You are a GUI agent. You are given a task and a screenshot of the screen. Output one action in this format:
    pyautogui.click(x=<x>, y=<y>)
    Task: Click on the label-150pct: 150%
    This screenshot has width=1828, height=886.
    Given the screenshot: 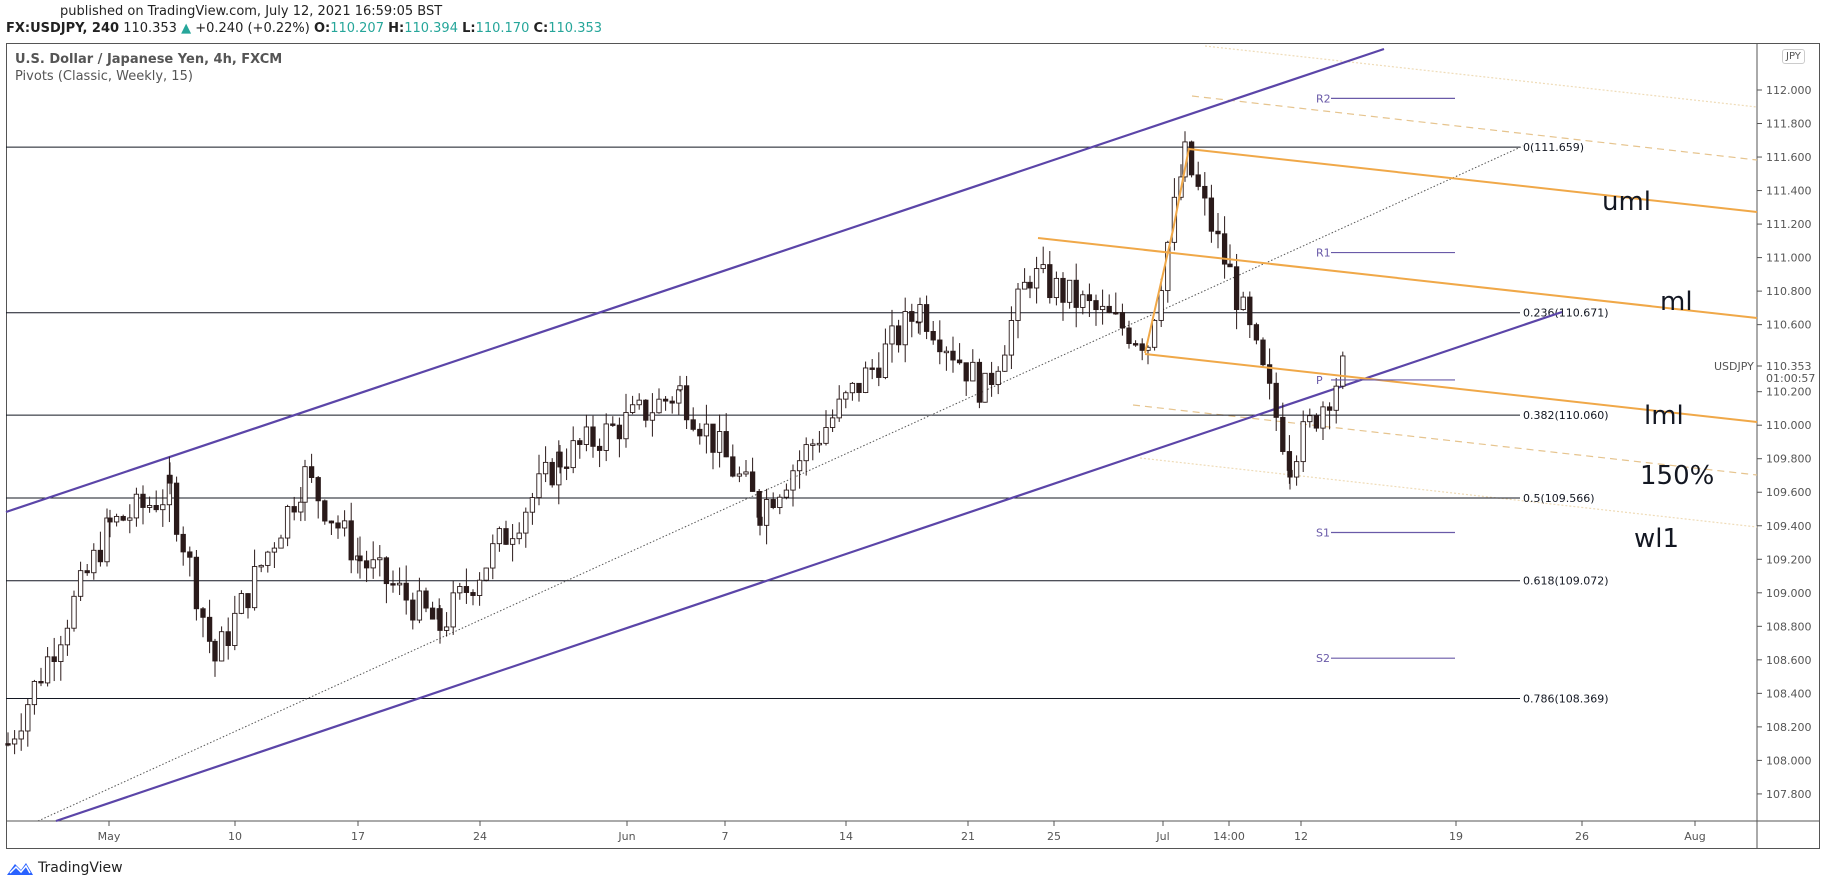 What is the action you would take?
    pyautogui.click(x=1677, y=476)
    